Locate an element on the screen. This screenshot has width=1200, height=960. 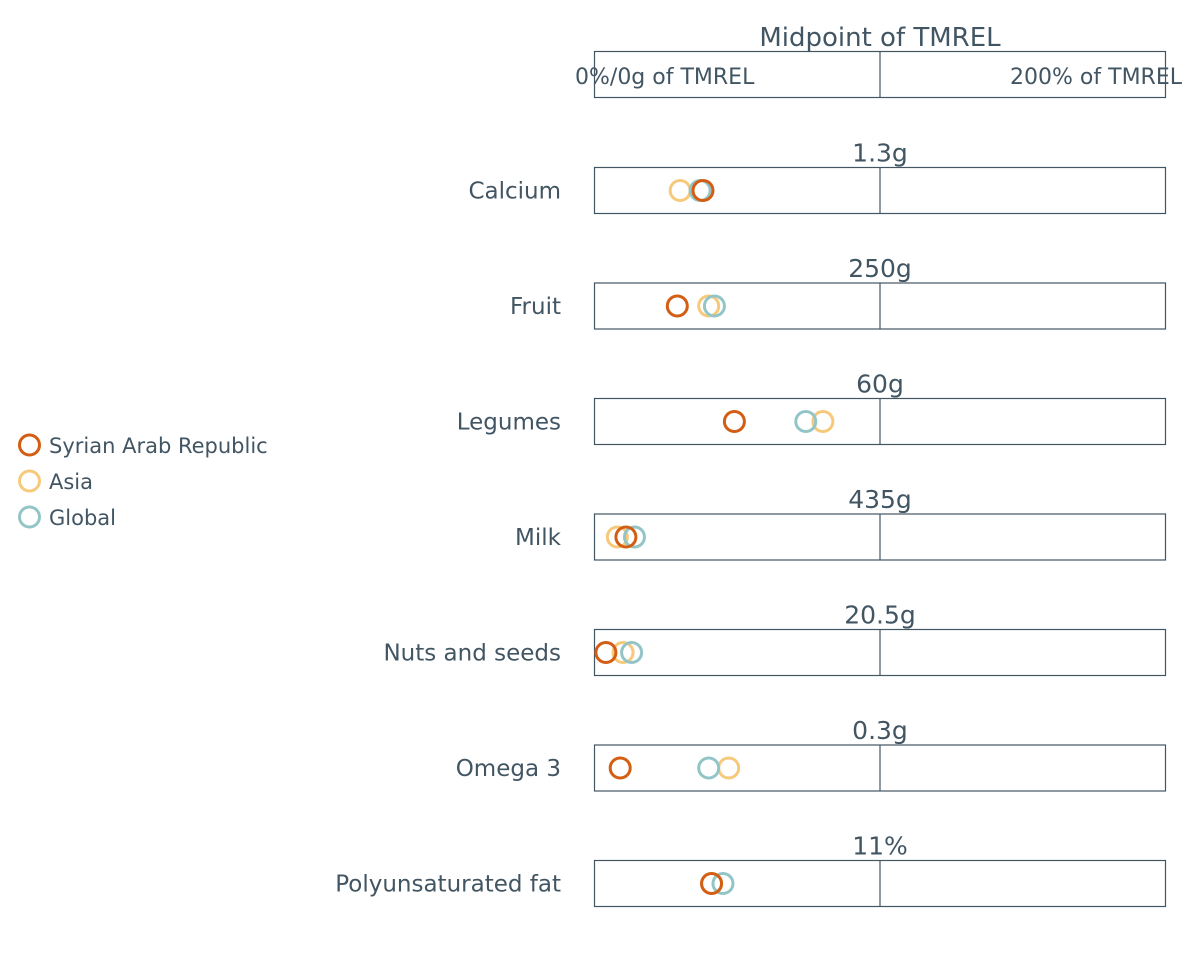
point-legumes-asia is located at coordinates (823, 421).